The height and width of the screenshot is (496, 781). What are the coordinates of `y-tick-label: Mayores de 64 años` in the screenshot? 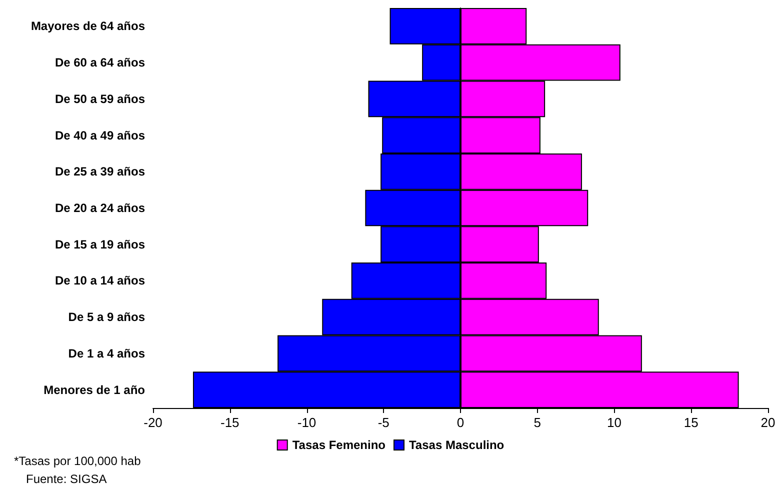 It's located at (88, 26).